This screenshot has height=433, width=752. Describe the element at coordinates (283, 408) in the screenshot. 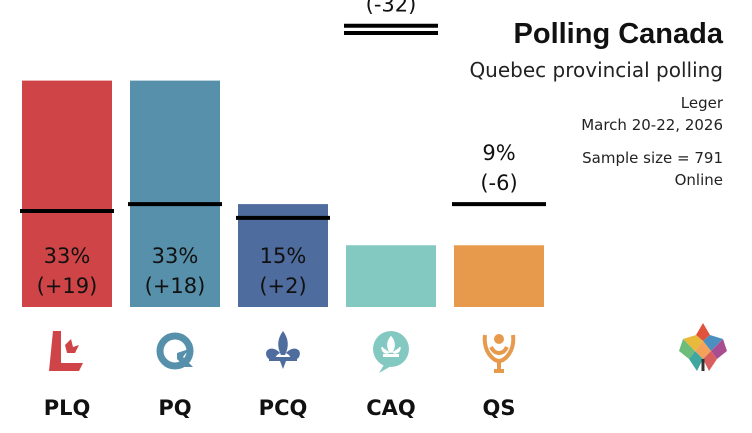

I see `category-label-pcq: PCQ` at that location.